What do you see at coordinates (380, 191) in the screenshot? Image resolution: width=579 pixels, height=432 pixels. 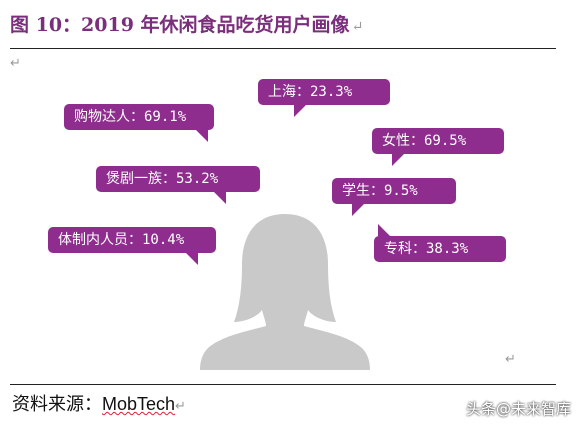 I see `bubble-xuesheng-label: 学生：9.5%` at bounding box center [380, 191].